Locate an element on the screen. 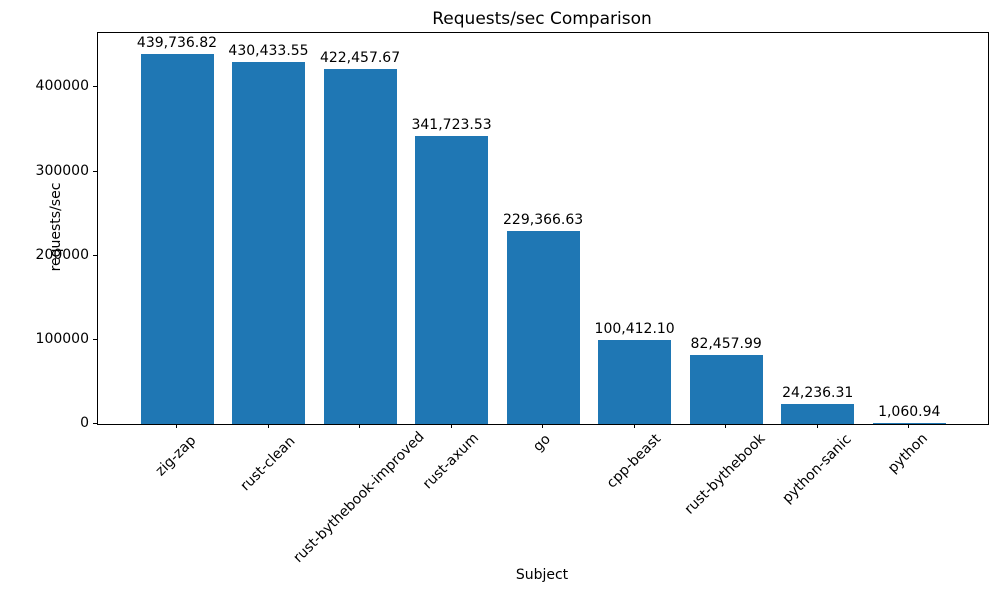 This screenshot has height=600, width=1000. x-tick-label: go is located at coordinates (542, 443).